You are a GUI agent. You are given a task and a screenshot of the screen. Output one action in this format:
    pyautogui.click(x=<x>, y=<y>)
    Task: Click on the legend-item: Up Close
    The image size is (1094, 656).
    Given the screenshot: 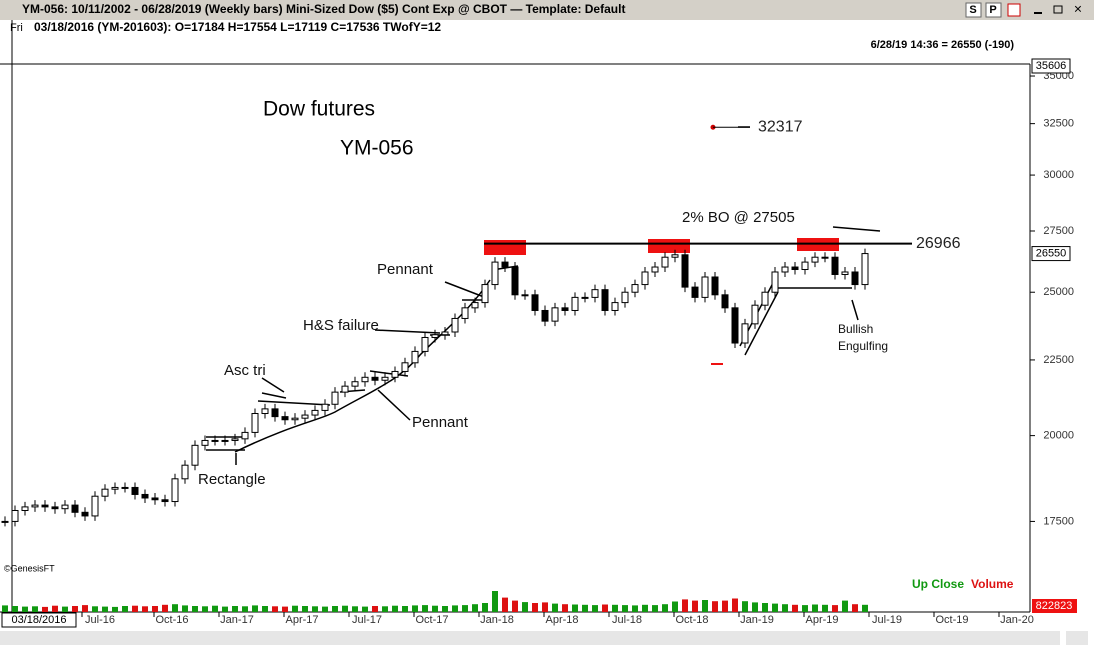 What is the action you would take?
    pyautogui.click(x=938, y=584)
    